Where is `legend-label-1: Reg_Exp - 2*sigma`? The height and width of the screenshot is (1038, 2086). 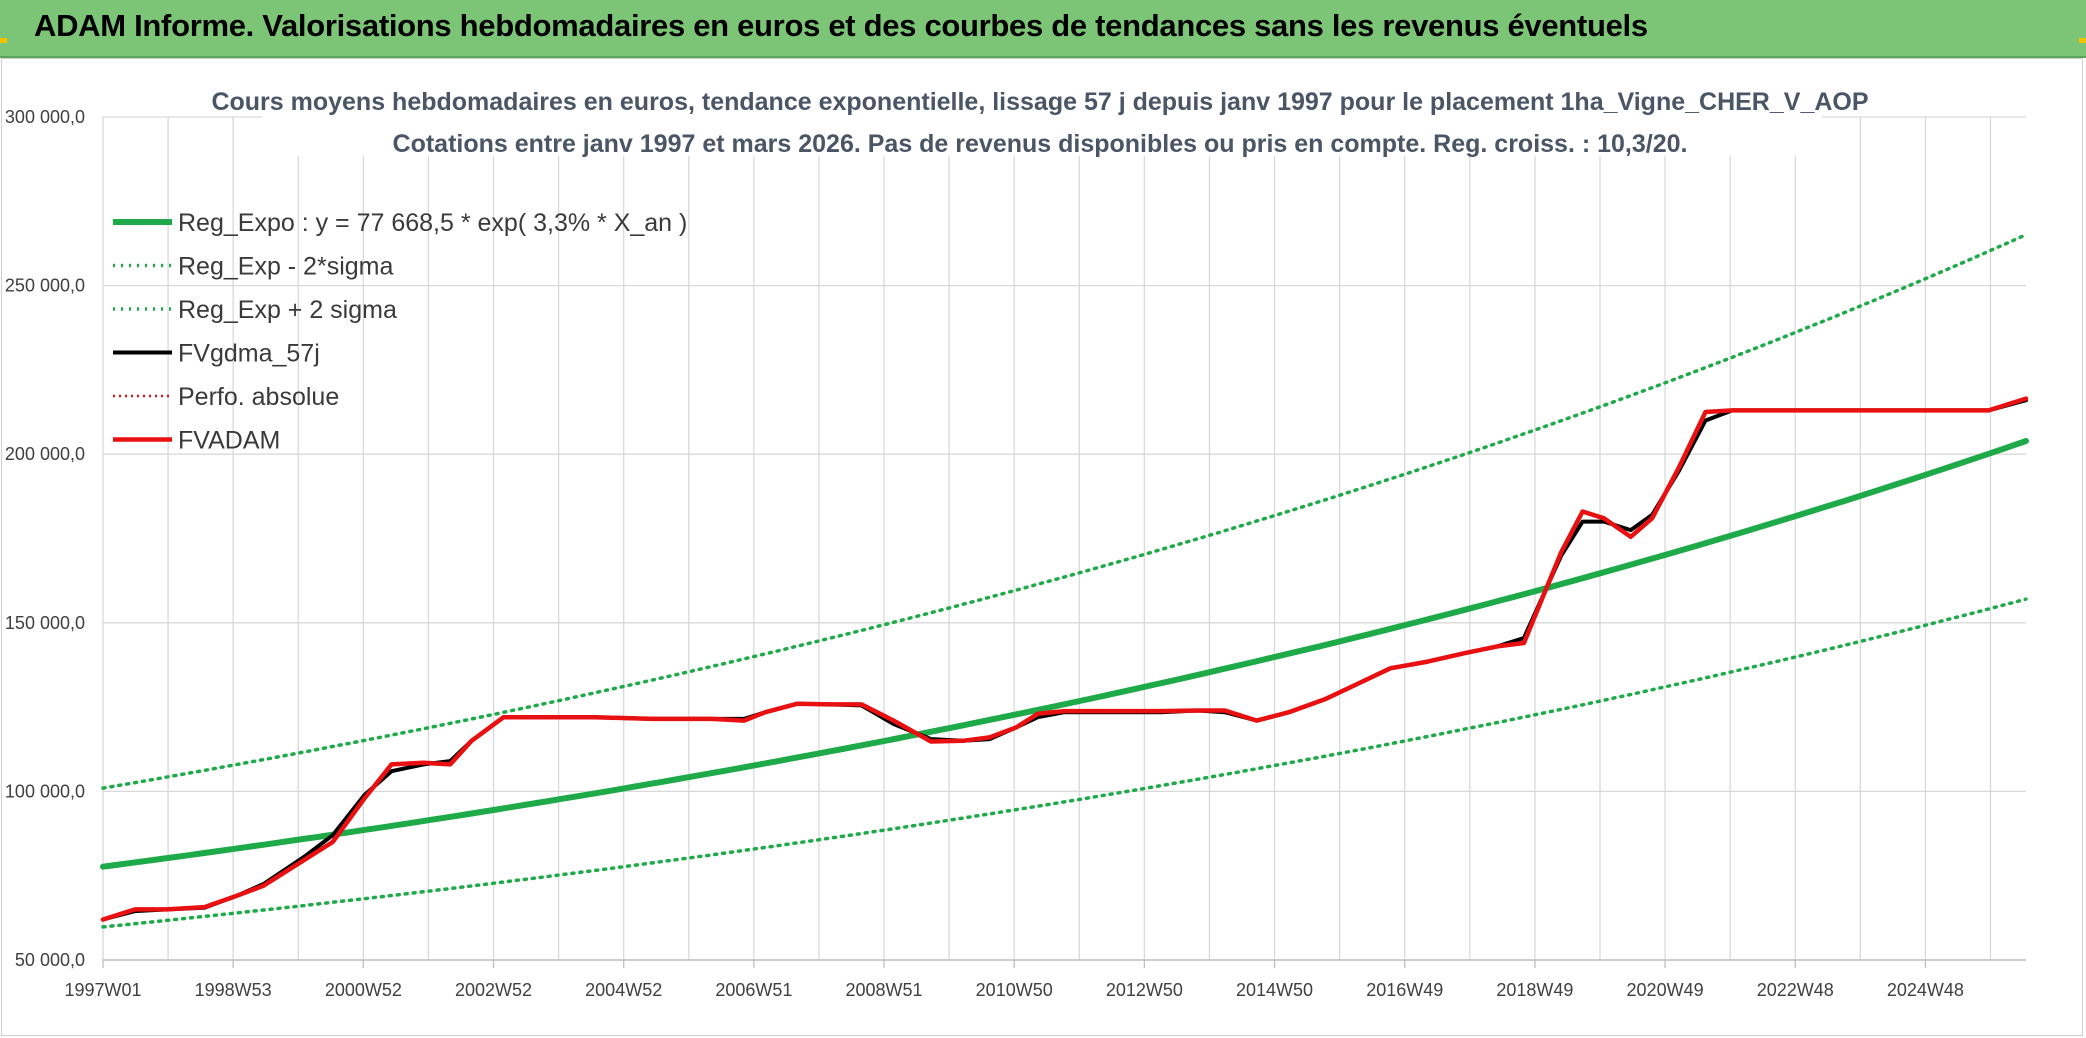
legend-label-1: Reg_Exp - 2*sigma is located at coordinates (285, 267).